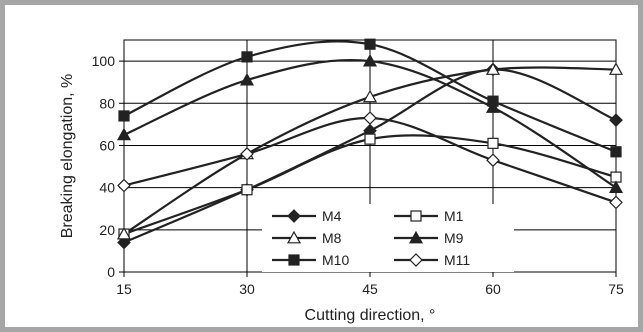  What do you see at coordinates (111, 272) in the screenshot?
I see `y-tick-label: 0` at bounding box center [111, 272].